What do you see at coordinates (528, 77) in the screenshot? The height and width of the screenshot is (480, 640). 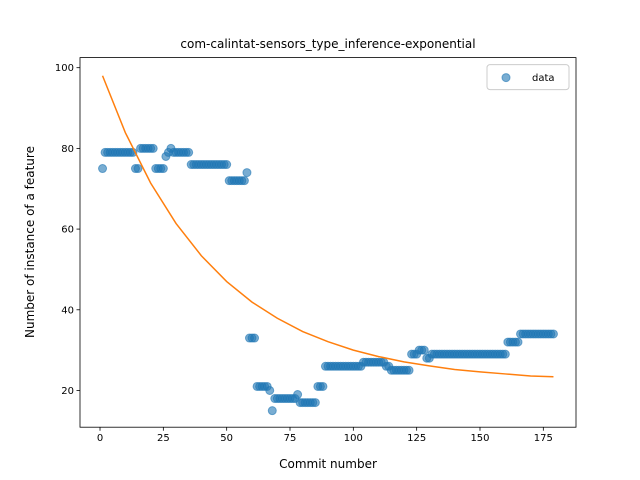 I see `legend` at bounding box center [528, 77].